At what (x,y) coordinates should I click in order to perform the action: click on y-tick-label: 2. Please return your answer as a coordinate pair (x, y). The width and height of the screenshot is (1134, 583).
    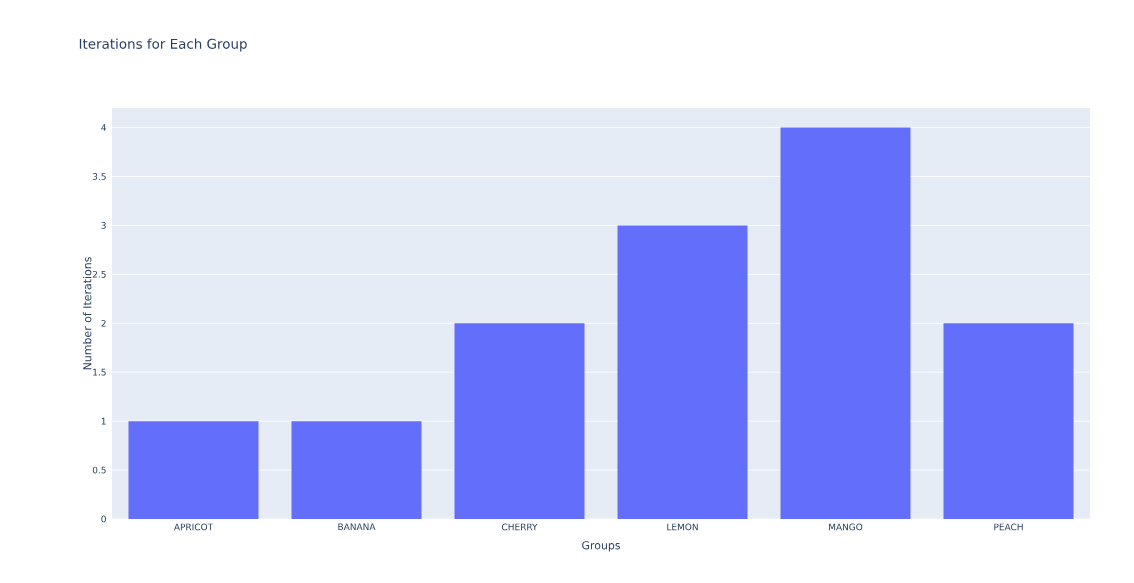
    Looking at the image, I should click on (103, 323).